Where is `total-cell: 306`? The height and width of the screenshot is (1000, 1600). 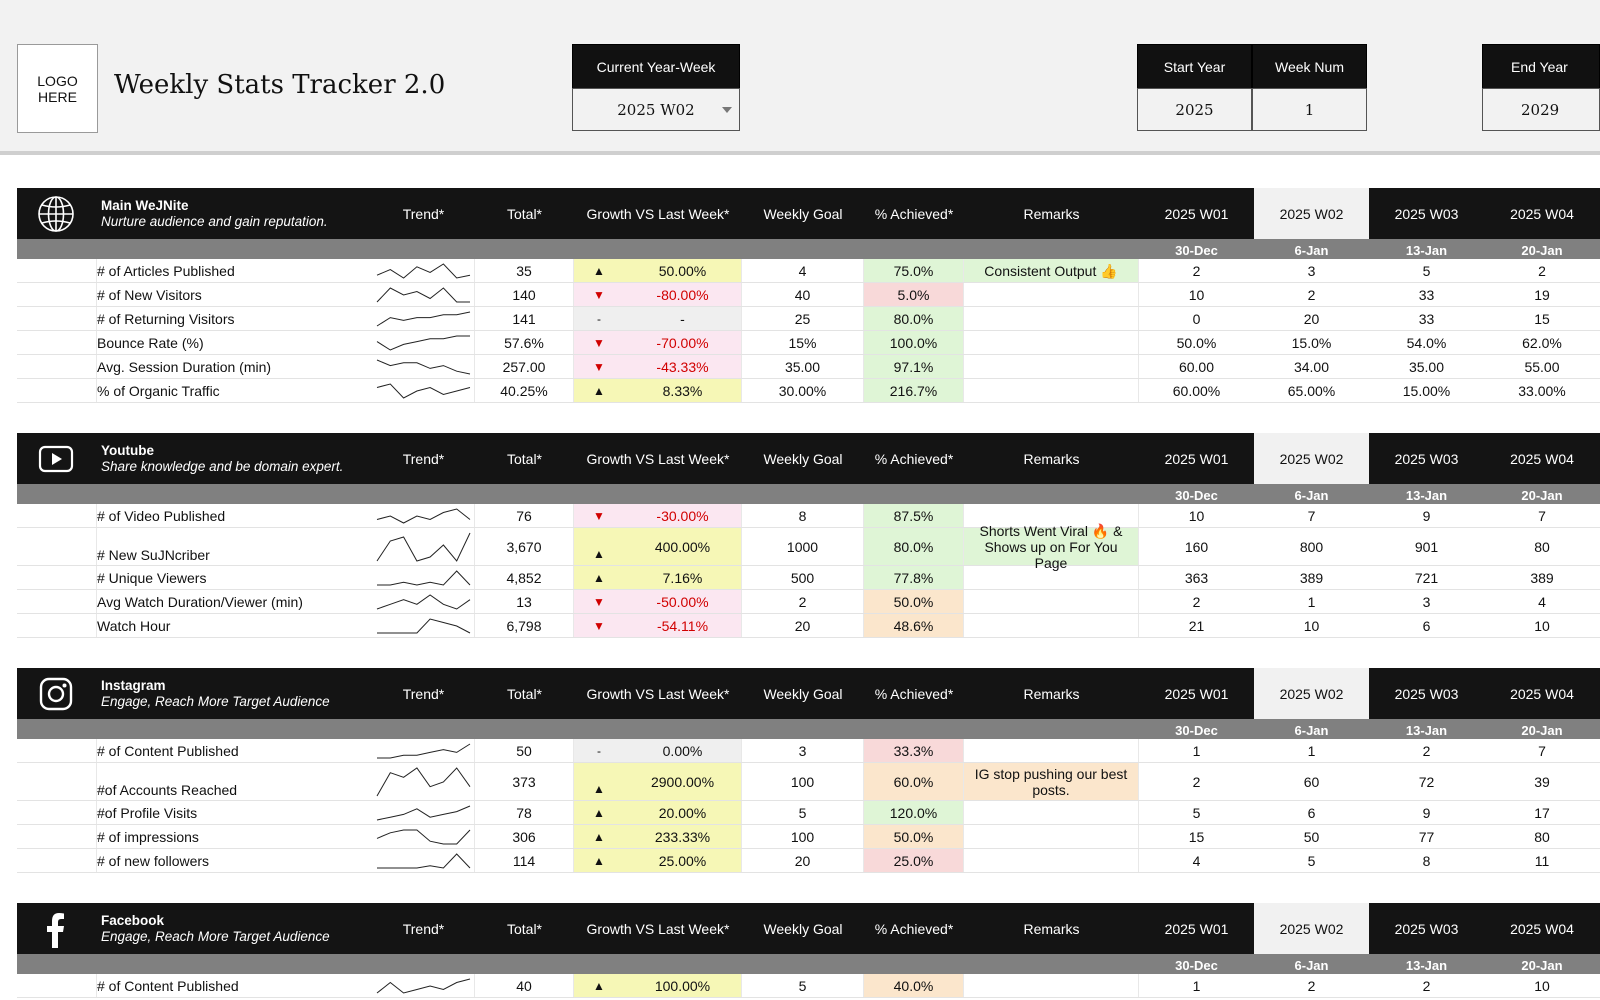
total-cell: 306 is located at coordinates (524, 836).